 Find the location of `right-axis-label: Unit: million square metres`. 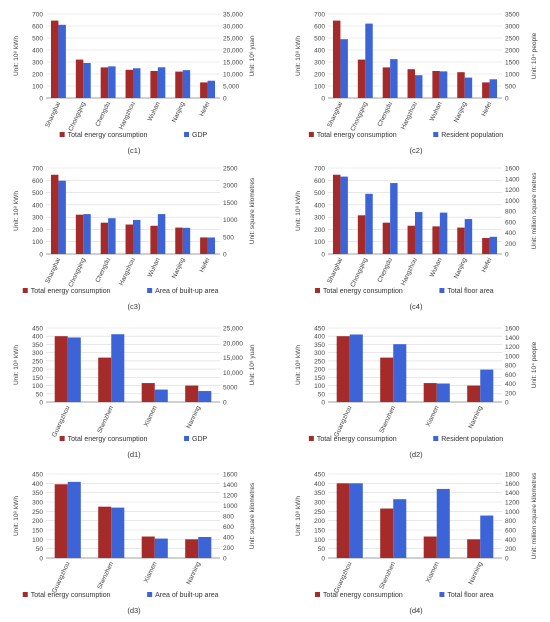

right-axis-label: Unit: million square metres is located at coordinates (534, 211).